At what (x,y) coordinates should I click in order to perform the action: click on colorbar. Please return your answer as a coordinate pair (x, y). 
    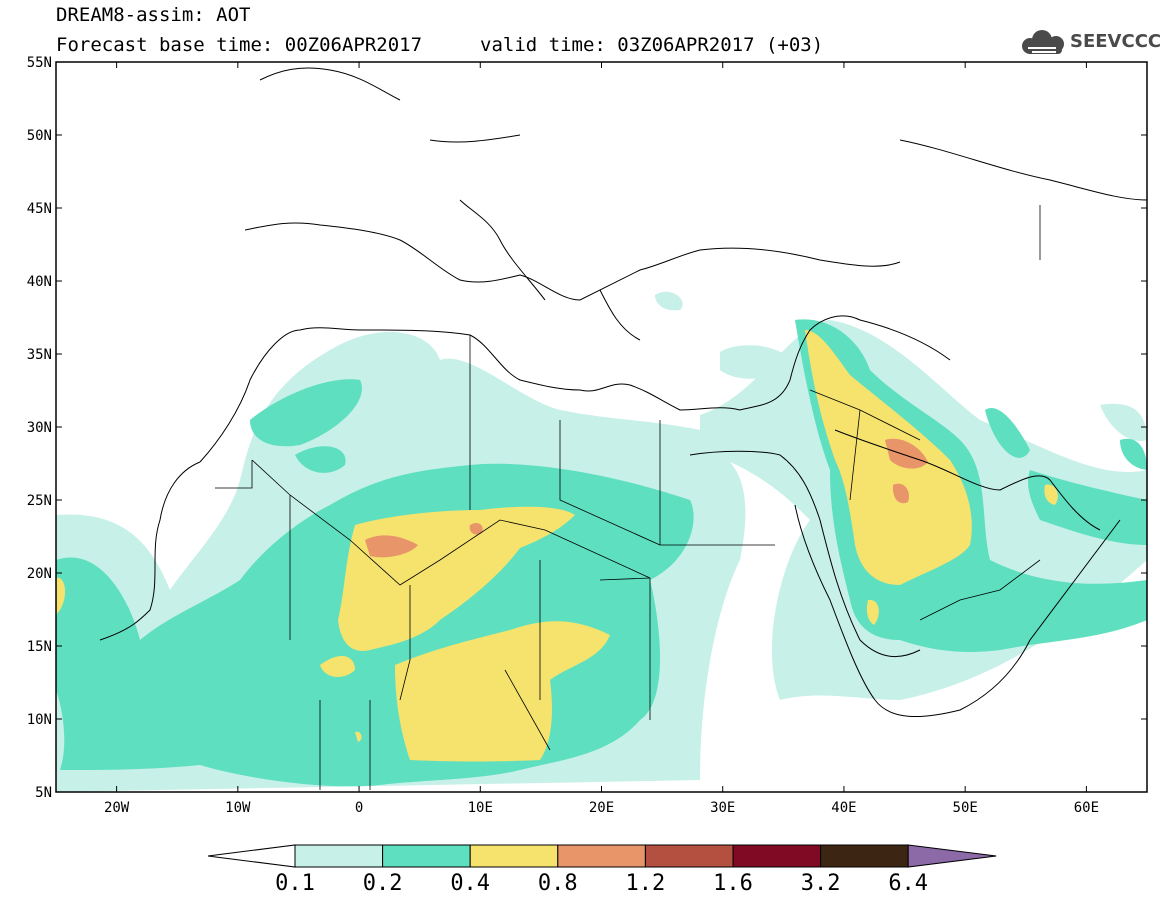
    Looking at the image, I should click on (602, 856).